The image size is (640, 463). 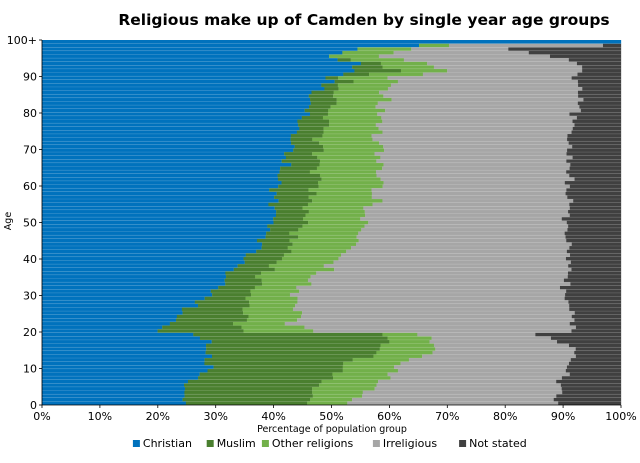 I want to click on x-tick-label: 100%, so click(x=620, y=416).